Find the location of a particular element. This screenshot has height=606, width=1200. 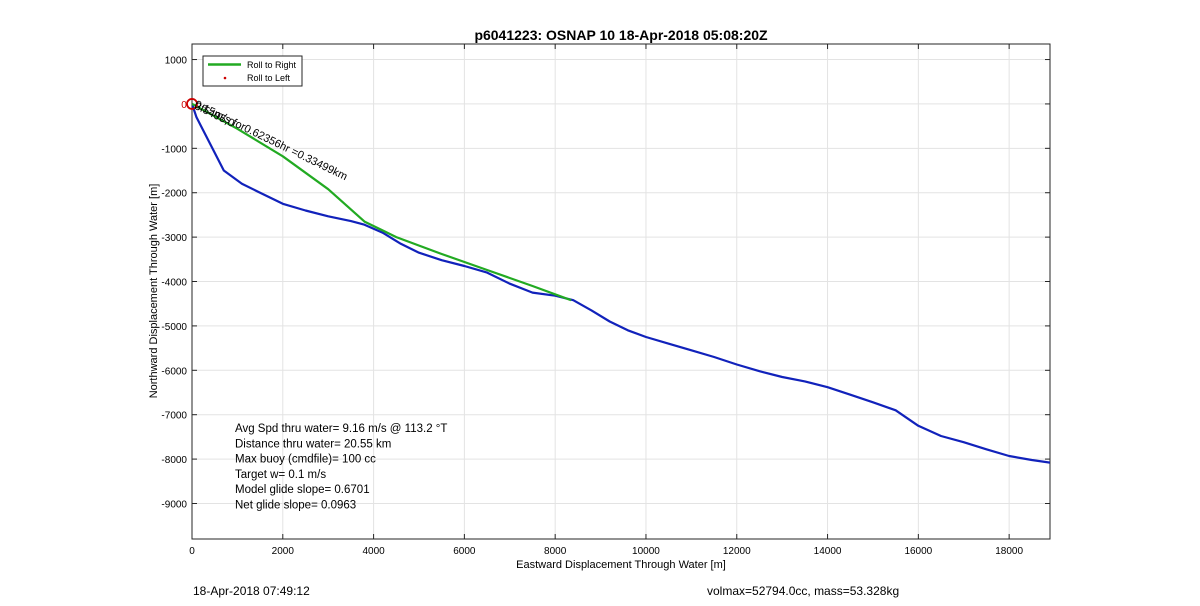

x-tick-label: 18000 is located at coordinates (1009, 551).